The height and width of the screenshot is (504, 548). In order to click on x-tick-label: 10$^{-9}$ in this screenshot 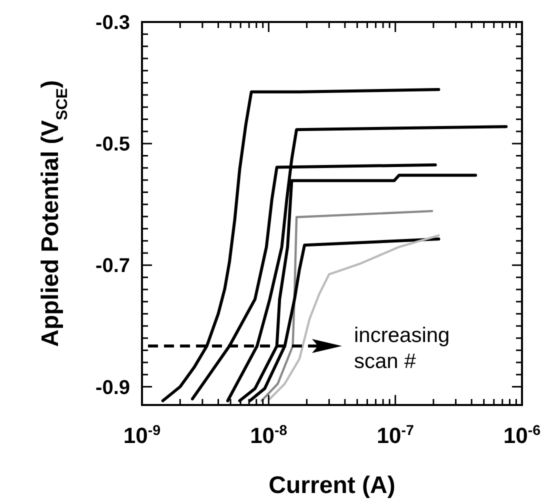, I will do `click(142, 435)`.